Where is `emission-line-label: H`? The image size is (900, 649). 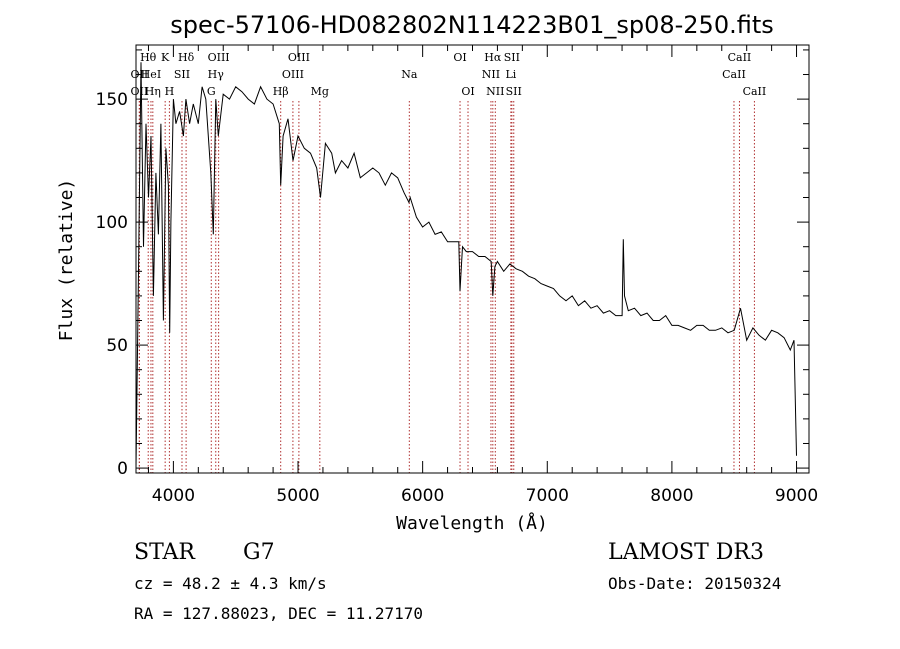 emission-line-label: H is located at coordinates (170, 91).